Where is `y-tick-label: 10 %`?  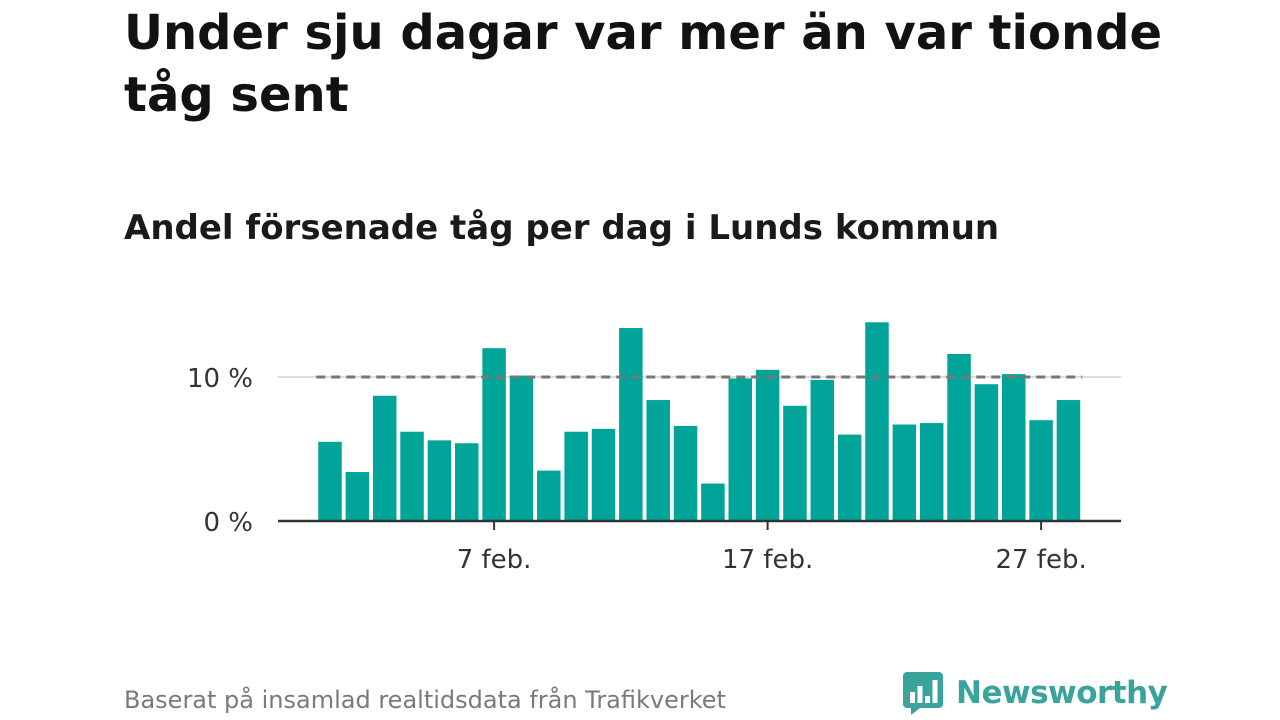
y-tick-label: 10 % is located at coordinates (220, 379).